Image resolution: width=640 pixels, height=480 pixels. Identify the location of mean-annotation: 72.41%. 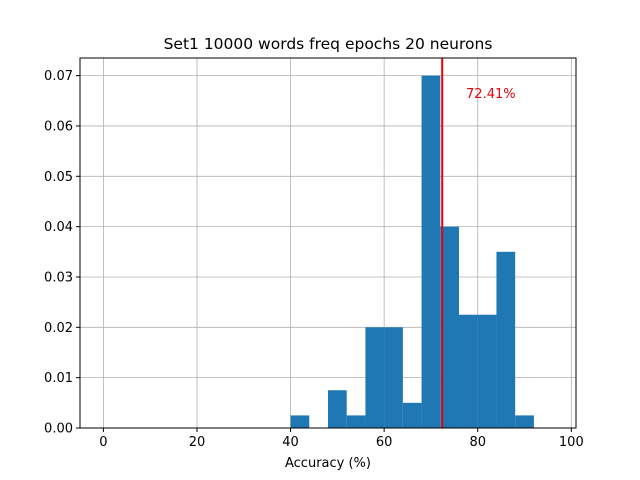
(491, 94).